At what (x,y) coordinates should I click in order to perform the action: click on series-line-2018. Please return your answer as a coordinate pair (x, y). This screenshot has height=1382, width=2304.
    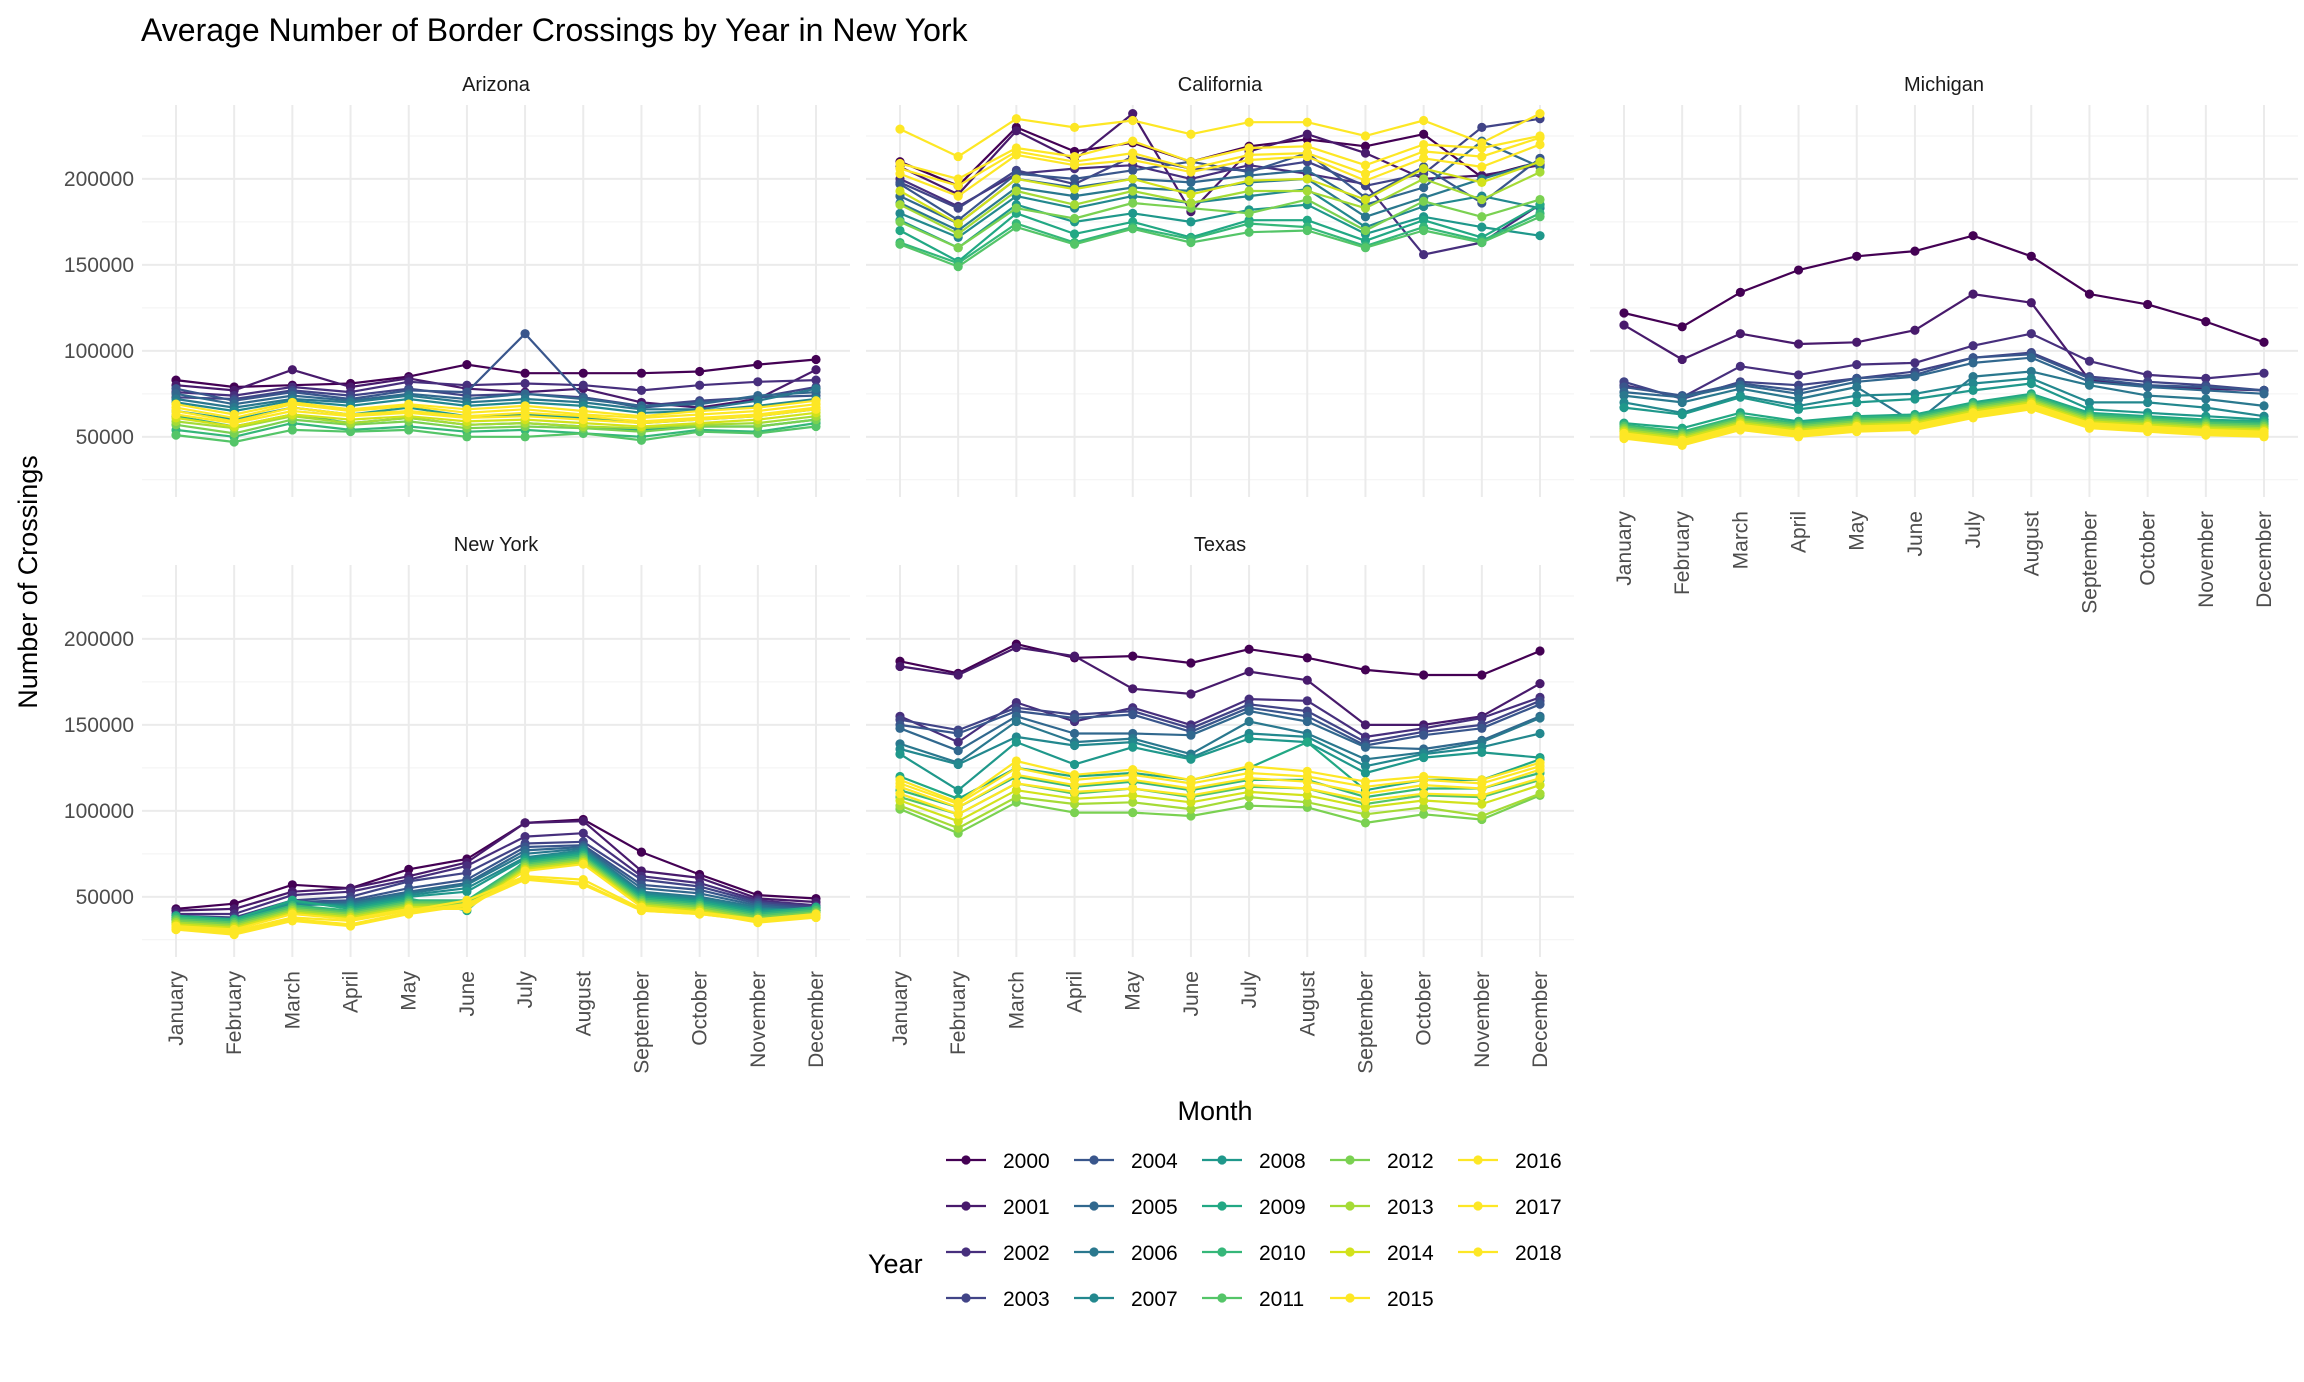
    Looking at the image, I should click on (1944, 427).